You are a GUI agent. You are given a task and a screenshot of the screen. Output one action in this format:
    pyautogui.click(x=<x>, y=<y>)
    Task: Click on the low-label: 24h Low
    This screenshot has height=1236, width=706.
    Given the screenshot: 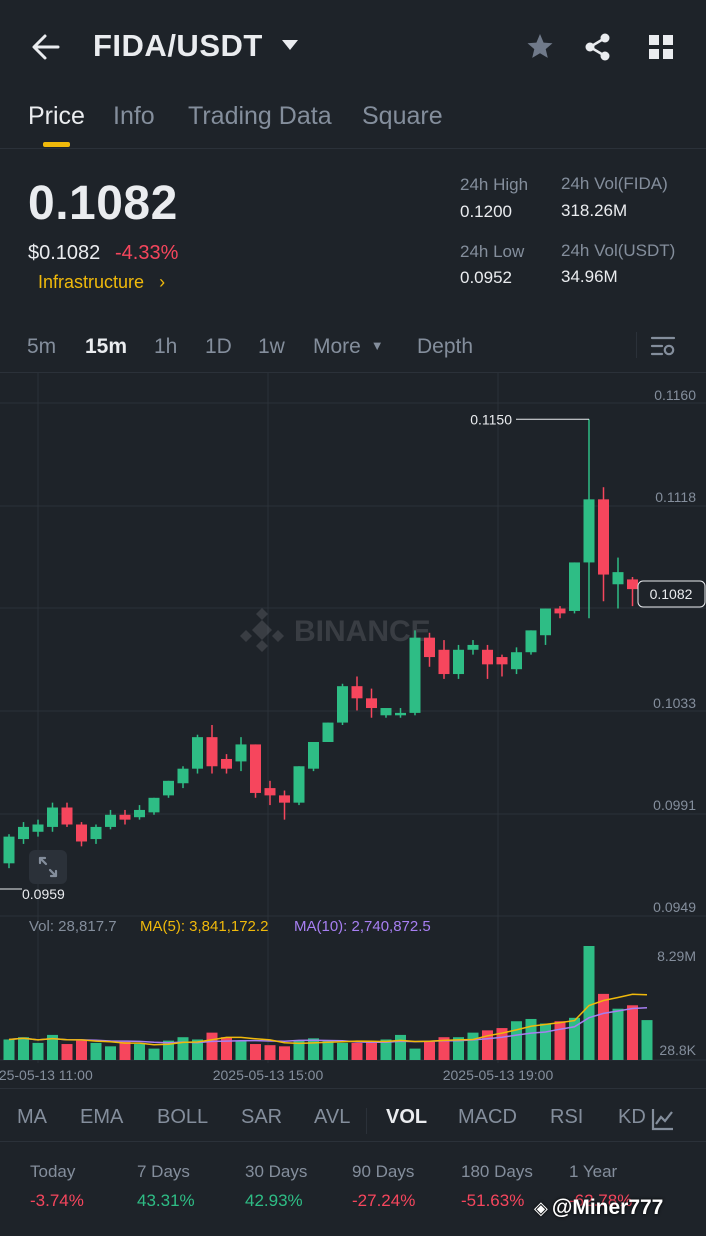 What is the action you would take?
    pyautogui.click(x=492, y=251)
    